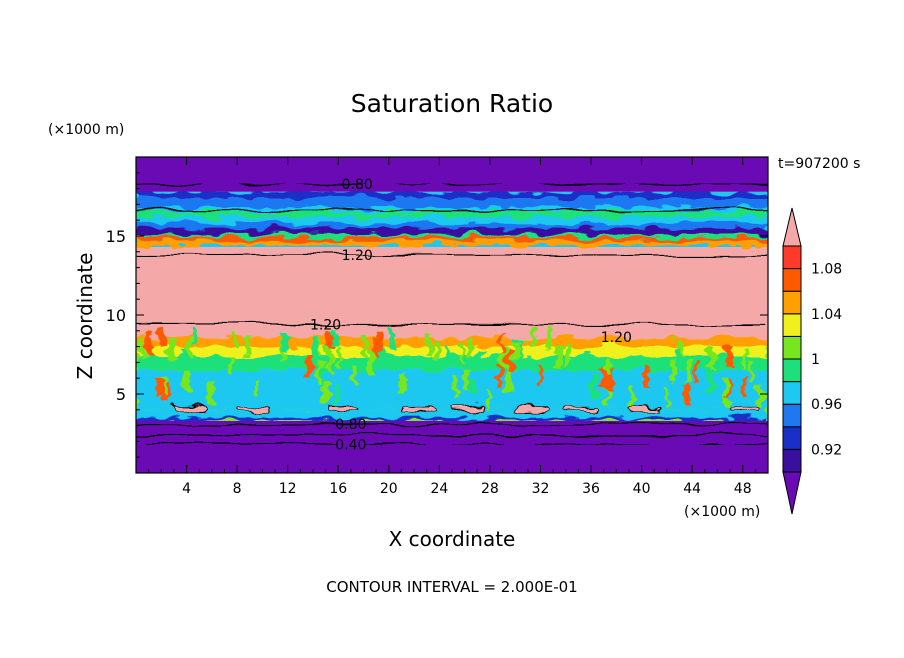 The image size is (904, 658). Describe the element at coordinates (792, 493) in the screenshot. I see `colorbar-lower-extend` at that location.